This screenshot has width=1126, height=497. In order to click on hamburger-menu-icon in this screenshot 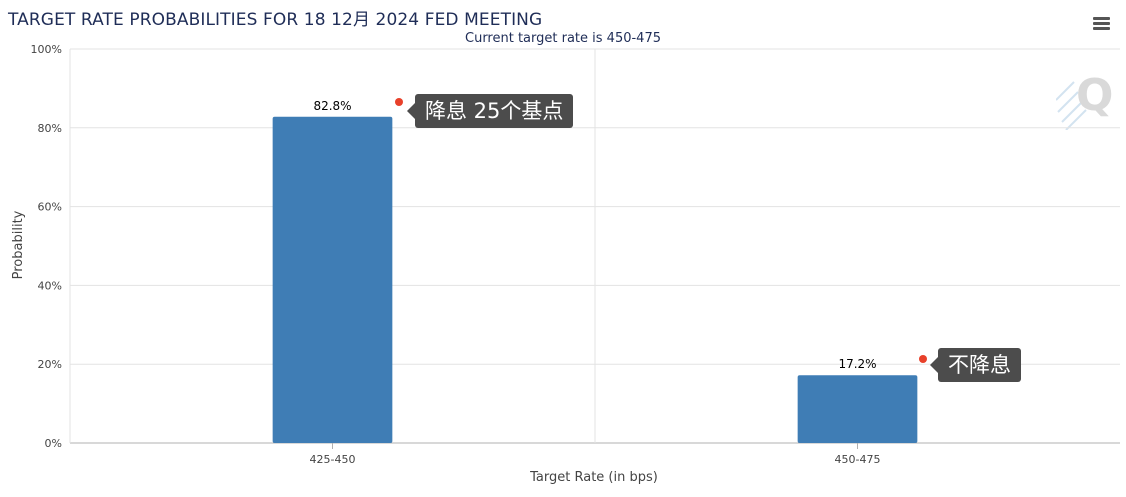, I will do `click(1106, 24)`.